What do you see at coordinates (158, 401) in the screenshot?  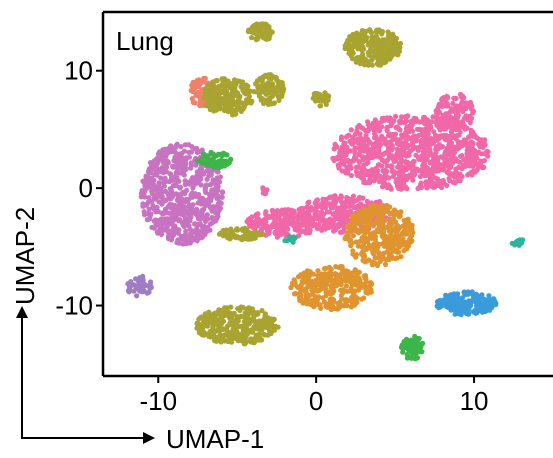 I see `x-tick-label: -10` at bounding box center [158, 401].